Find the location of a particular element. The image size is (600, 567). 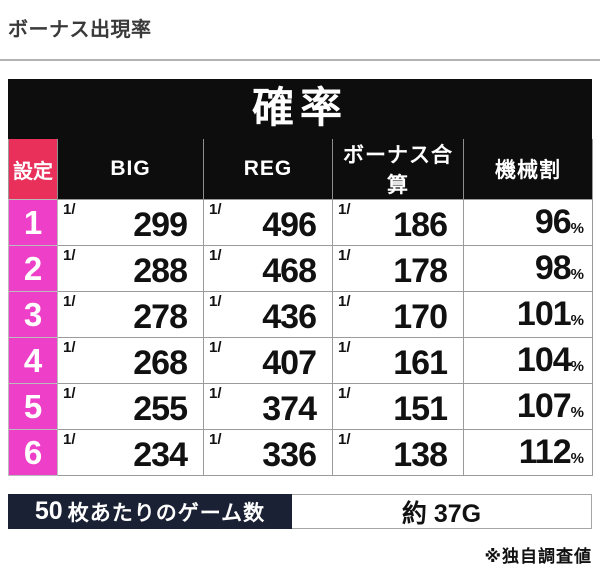

reg-value: 336 is located at coordinates (289, 454).